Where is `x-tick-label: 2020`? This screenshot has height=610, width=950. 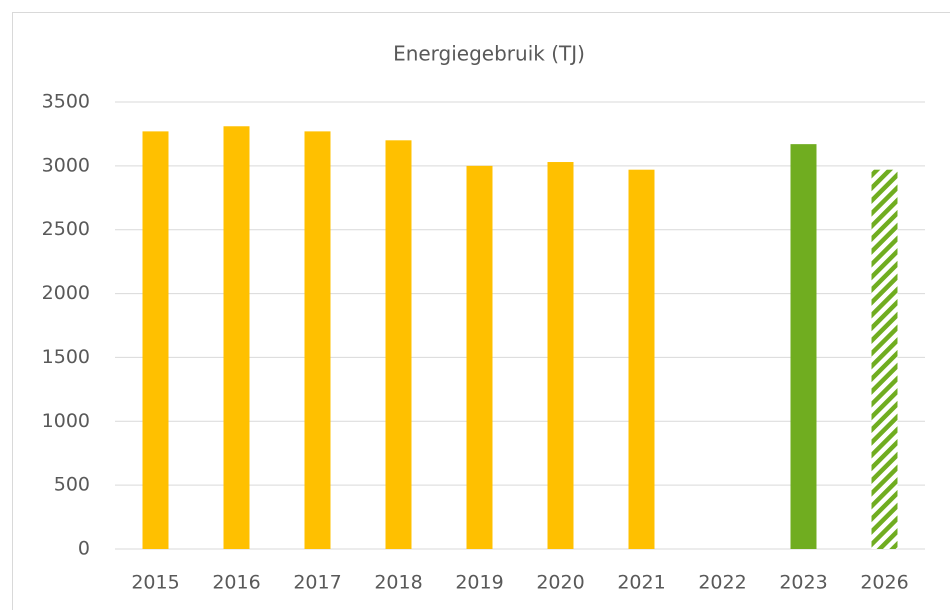
x-tick-label: 2020 is located at coordinates (560, 583).